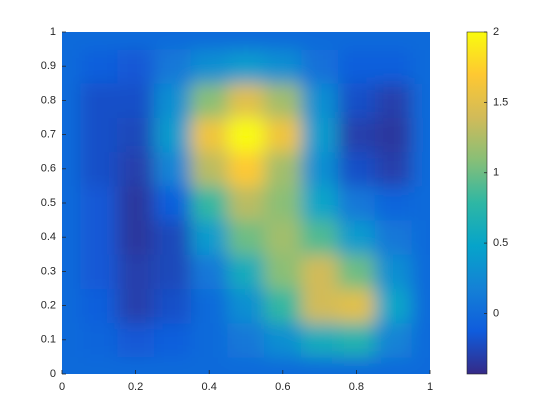 The image size is (560, 420). What do you see at coordinates (496, 313) in the screenshot?
I see `colorbar-tick-label: 0` at bounding box center [496, 313].